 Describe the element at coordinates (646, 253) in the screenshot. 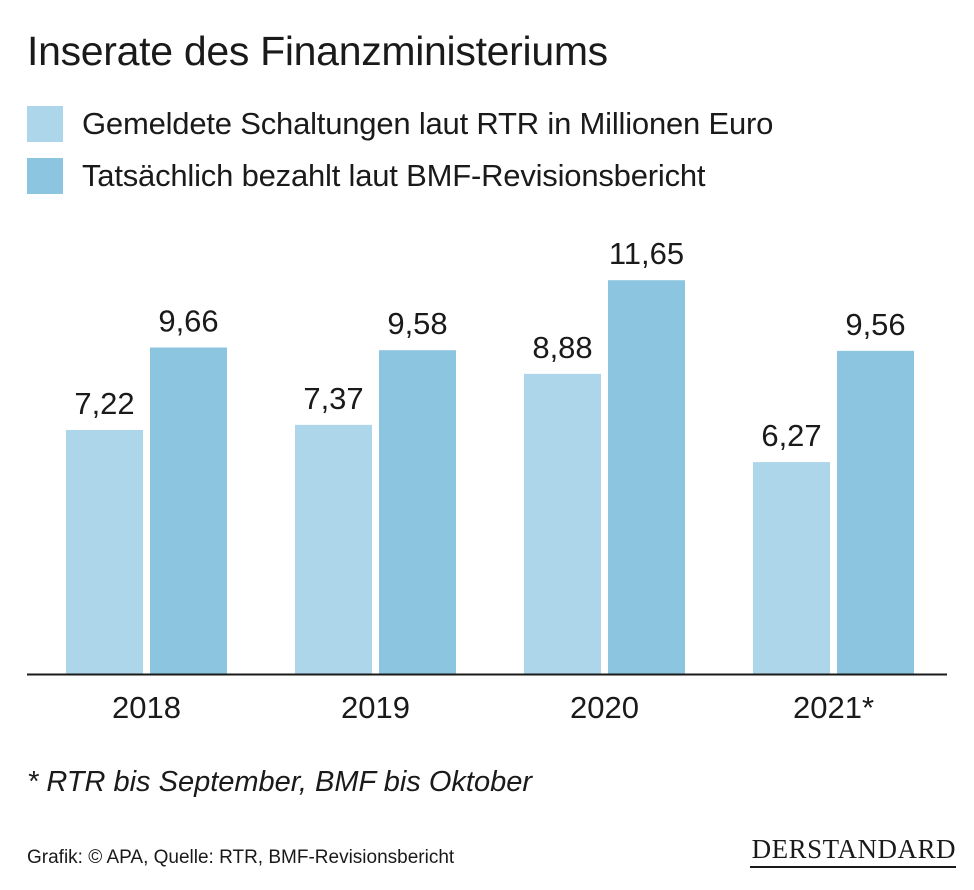

I see `data-label-bmf-2020: 11,65` at that location.